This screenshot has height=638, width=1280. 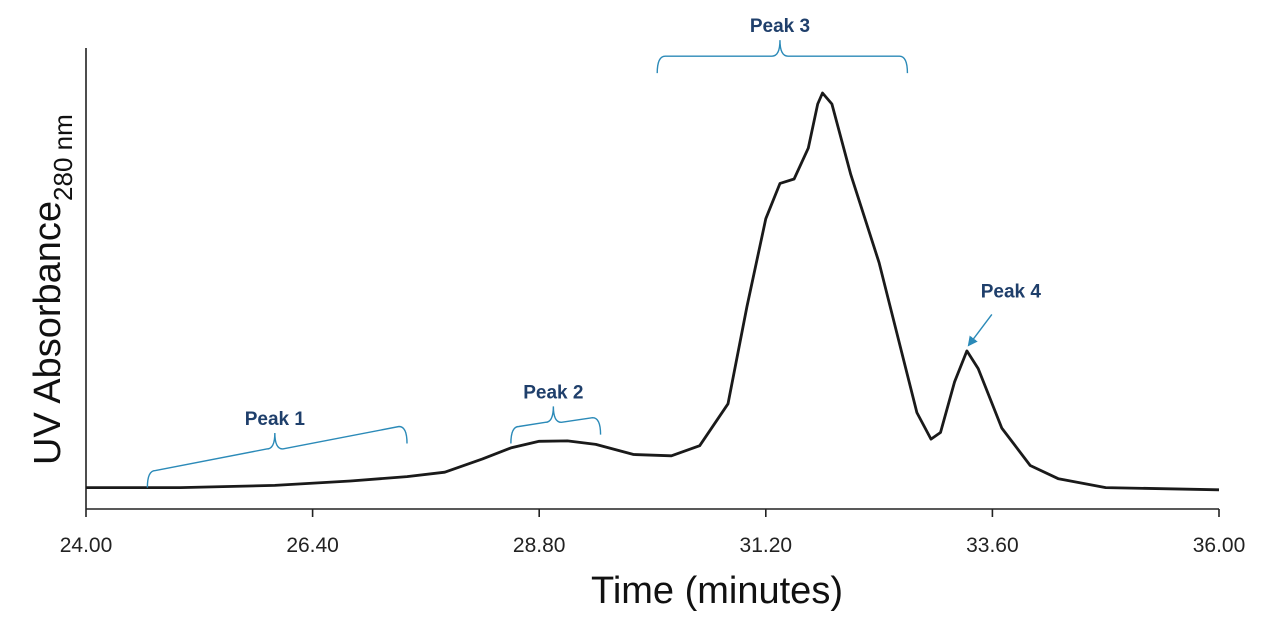 I want to click on peak-label-2: Peak 2, so click(x=553, y=392).